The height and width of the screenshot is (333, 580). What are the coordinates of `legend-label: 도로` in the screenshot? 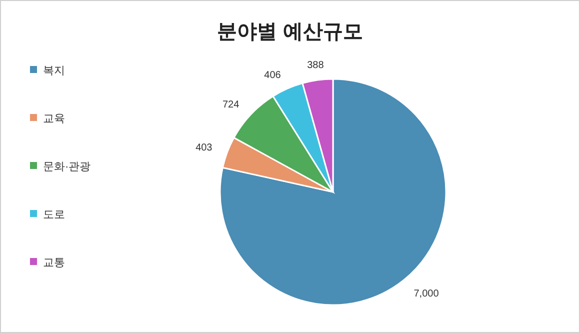 It's located at (54, 215).